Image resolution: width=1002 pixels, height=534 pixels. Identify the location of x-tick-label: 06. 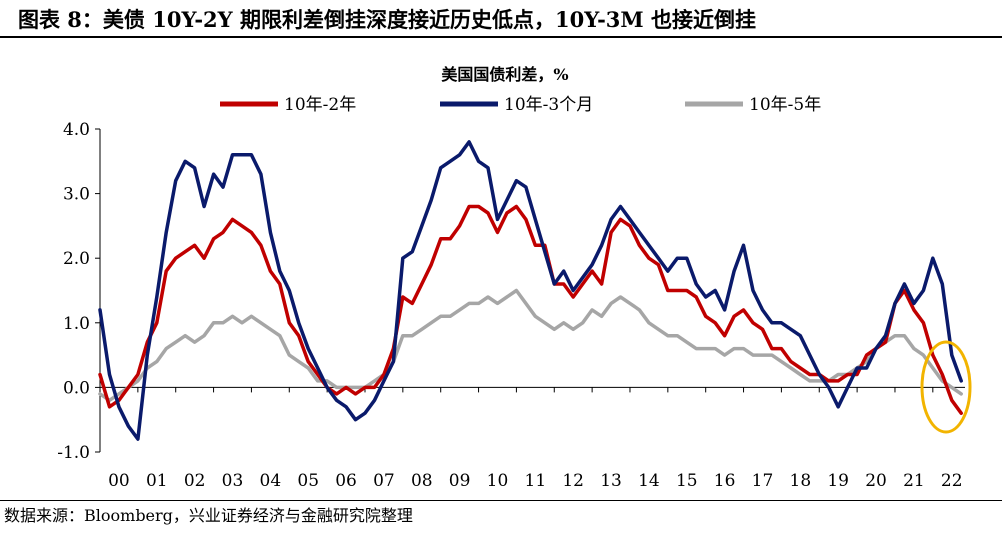
(346, 481).